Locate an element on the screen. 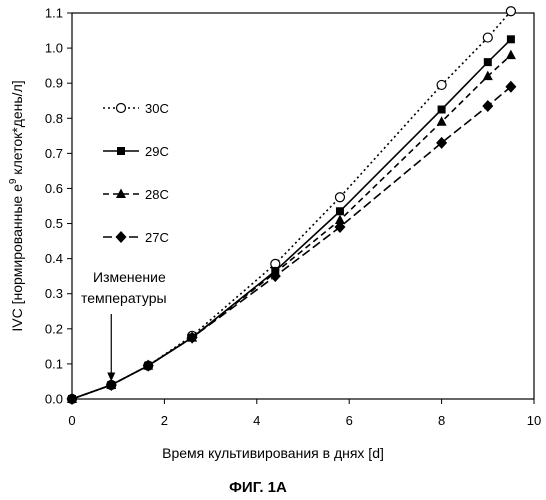 The width and height of the screenshot is (546, 500). y-tick-label: 0.7 is located at coordinates (54, 153).